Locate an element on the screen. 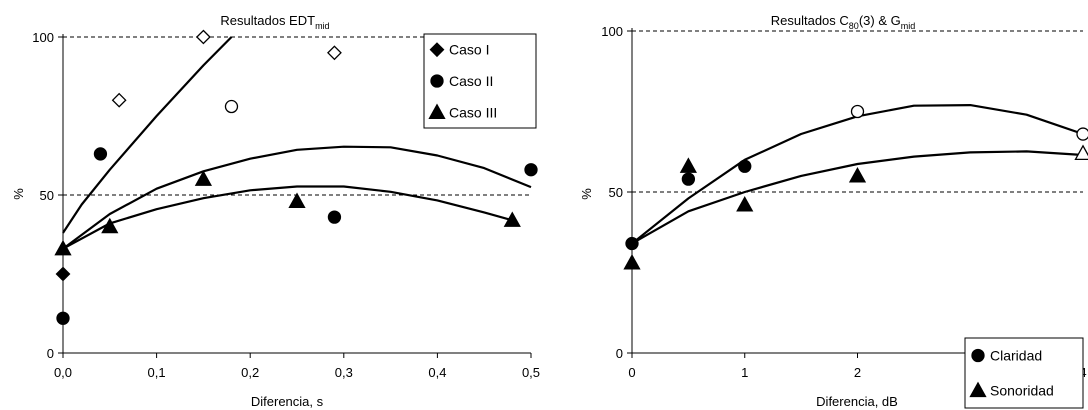  legend-label: Caso II is located at coordinates (471, 81).